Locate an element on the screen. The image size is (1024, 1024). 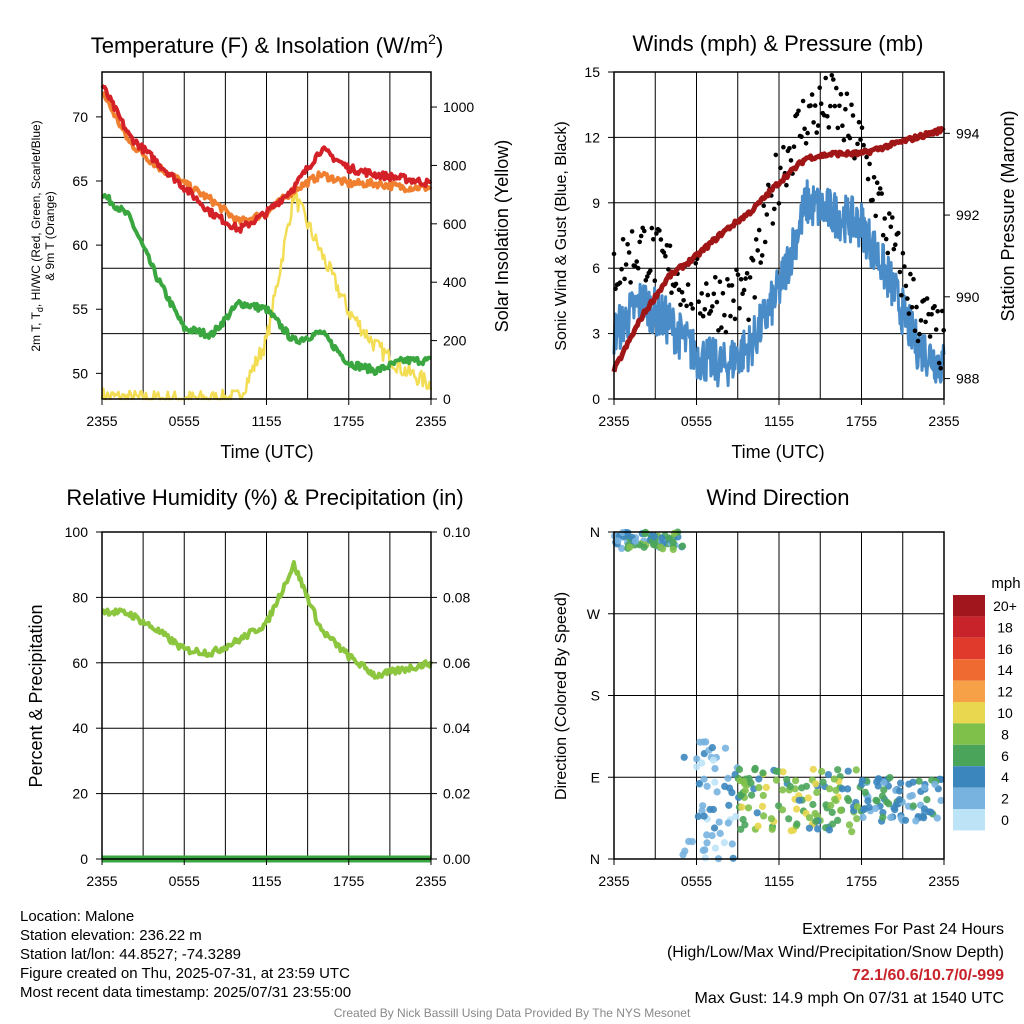
wind-ytick-right-label: 988 is located at coordinates (968, 379).